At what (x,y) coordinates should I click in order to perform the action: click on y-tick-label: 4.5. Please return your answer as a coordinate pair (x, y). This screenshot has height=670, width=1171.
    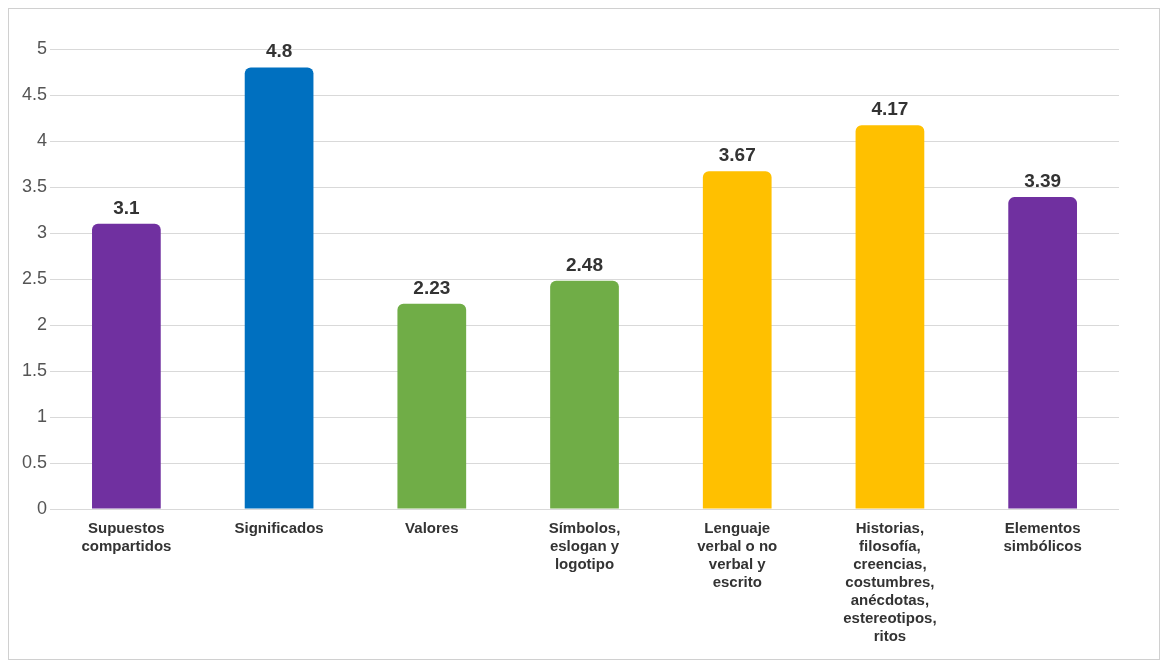
    Looking at the image, I should click on (34, 93).